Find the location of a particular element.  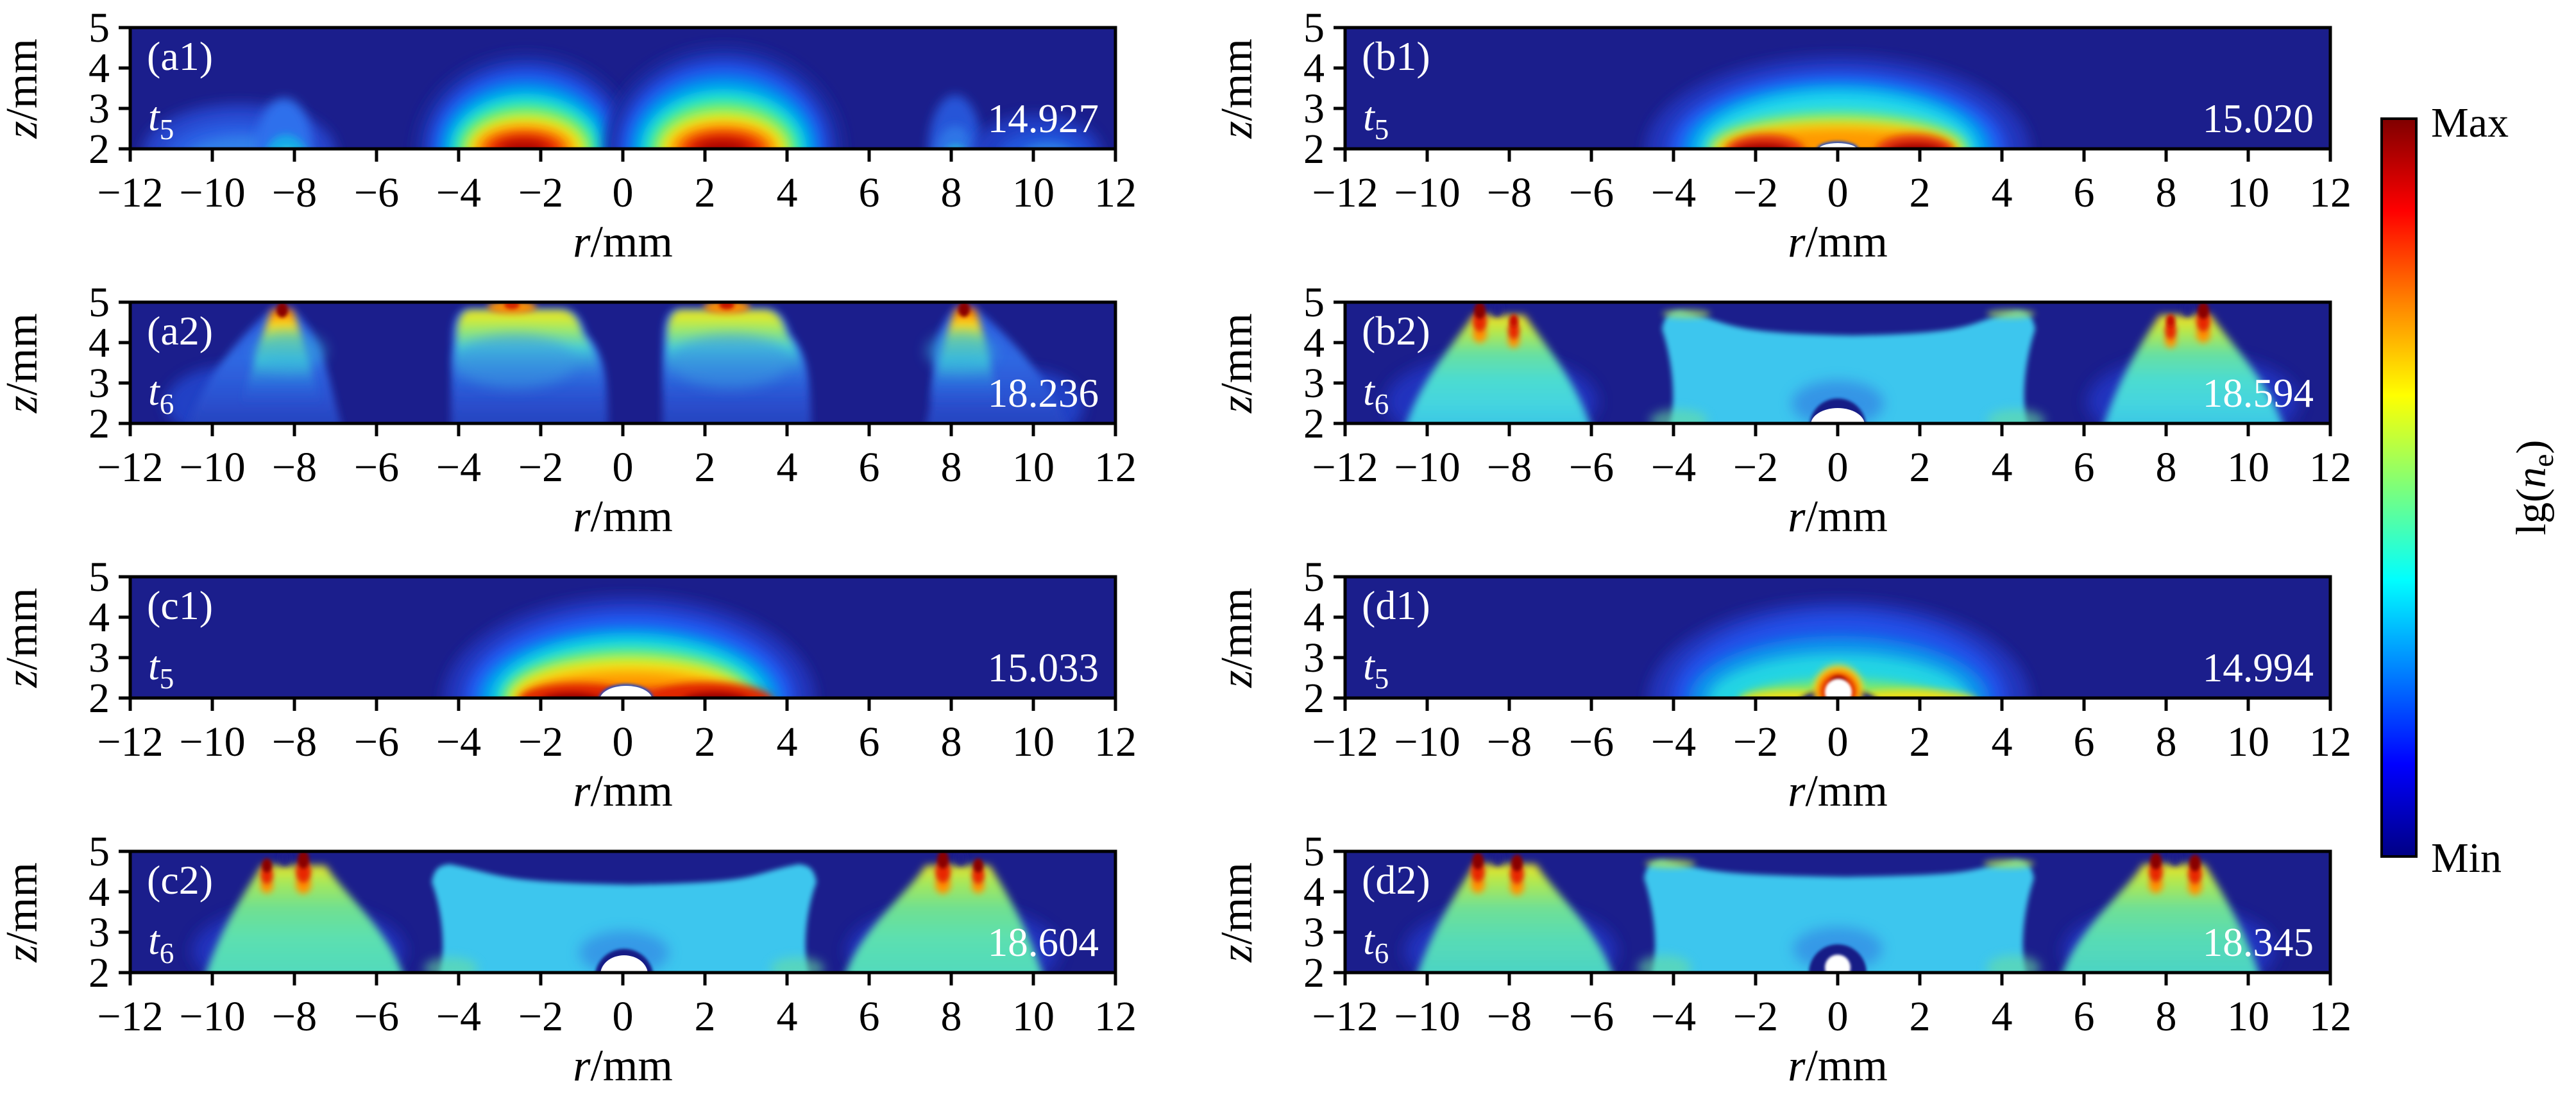

svg-text: (d2) is located at coordinates (1396, 880).